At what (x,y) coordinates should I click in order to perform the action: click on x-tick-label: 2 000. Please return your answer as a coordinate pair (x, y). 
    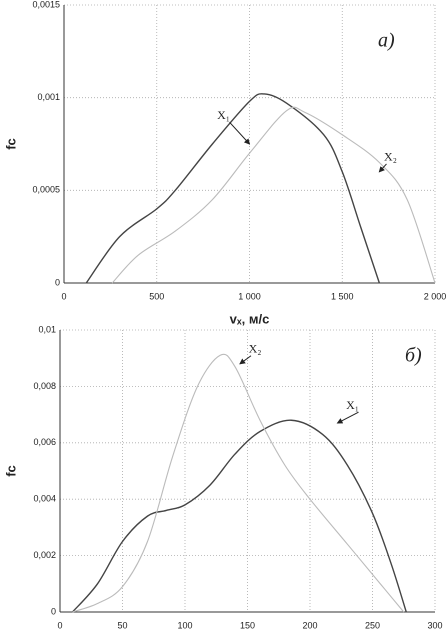
    Looking at the image, I should click on (435, 296).